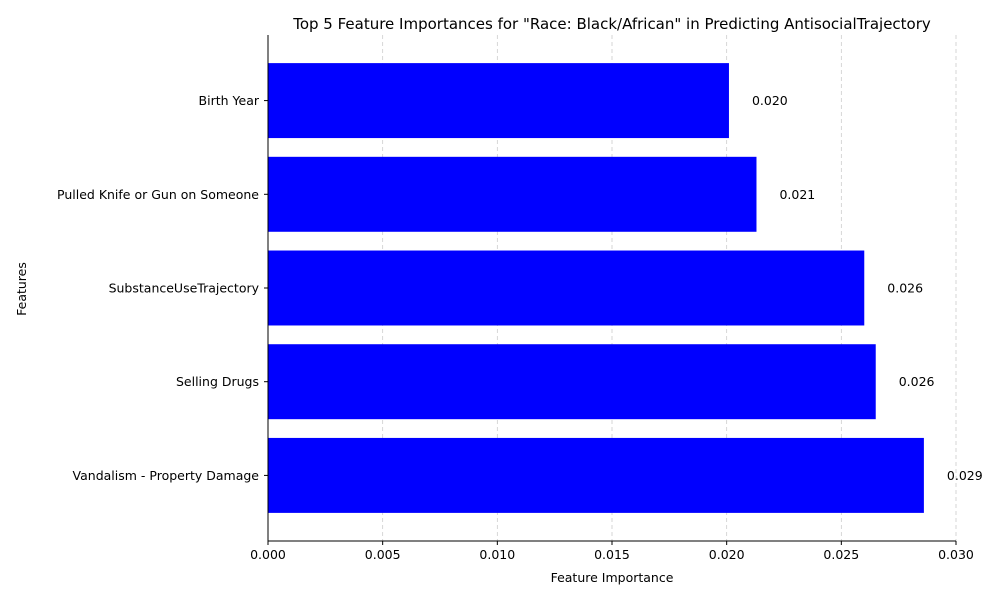 The image size is (1000, 604). Describe the element at coordinates (612, 577) in the screenshot. I see `x-axis-label: Feature Importance` at that location.